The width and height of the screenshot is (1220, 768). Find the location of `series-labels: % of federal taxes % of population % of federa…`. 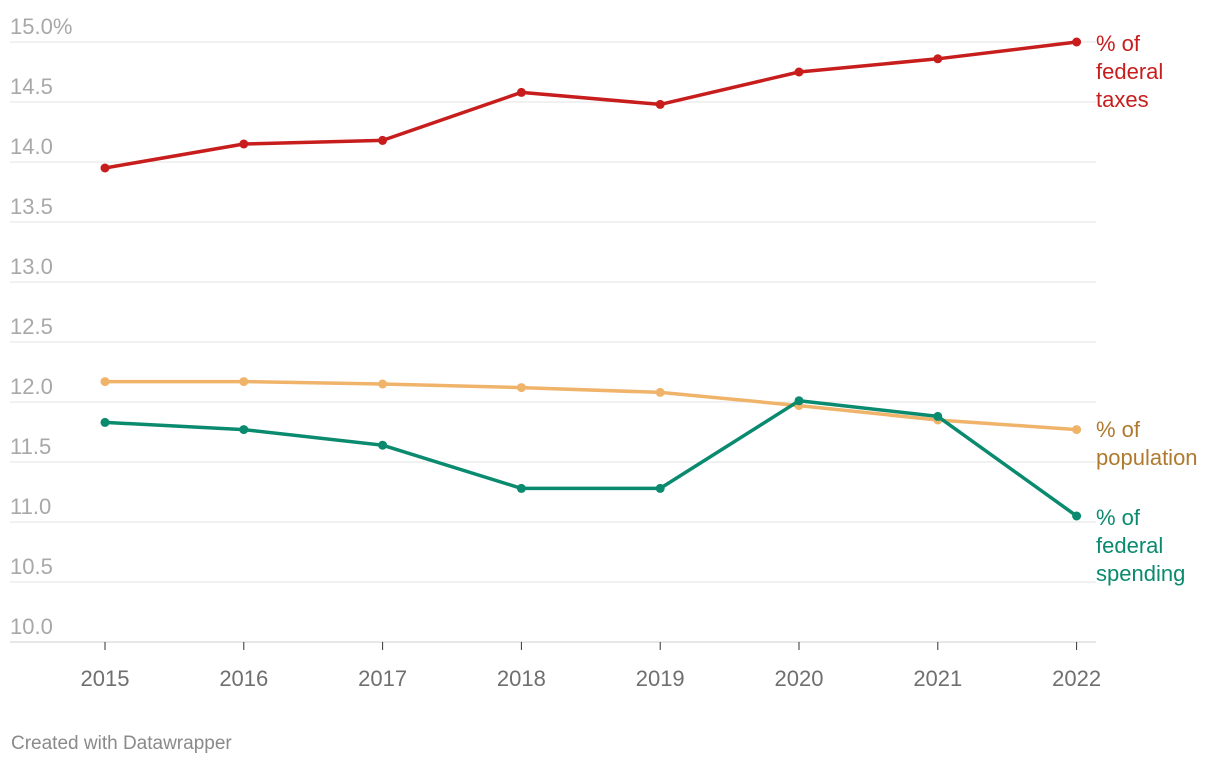

series-labels: % of federal taxes % of population % of federa… is located at coordinates (1147, 308).